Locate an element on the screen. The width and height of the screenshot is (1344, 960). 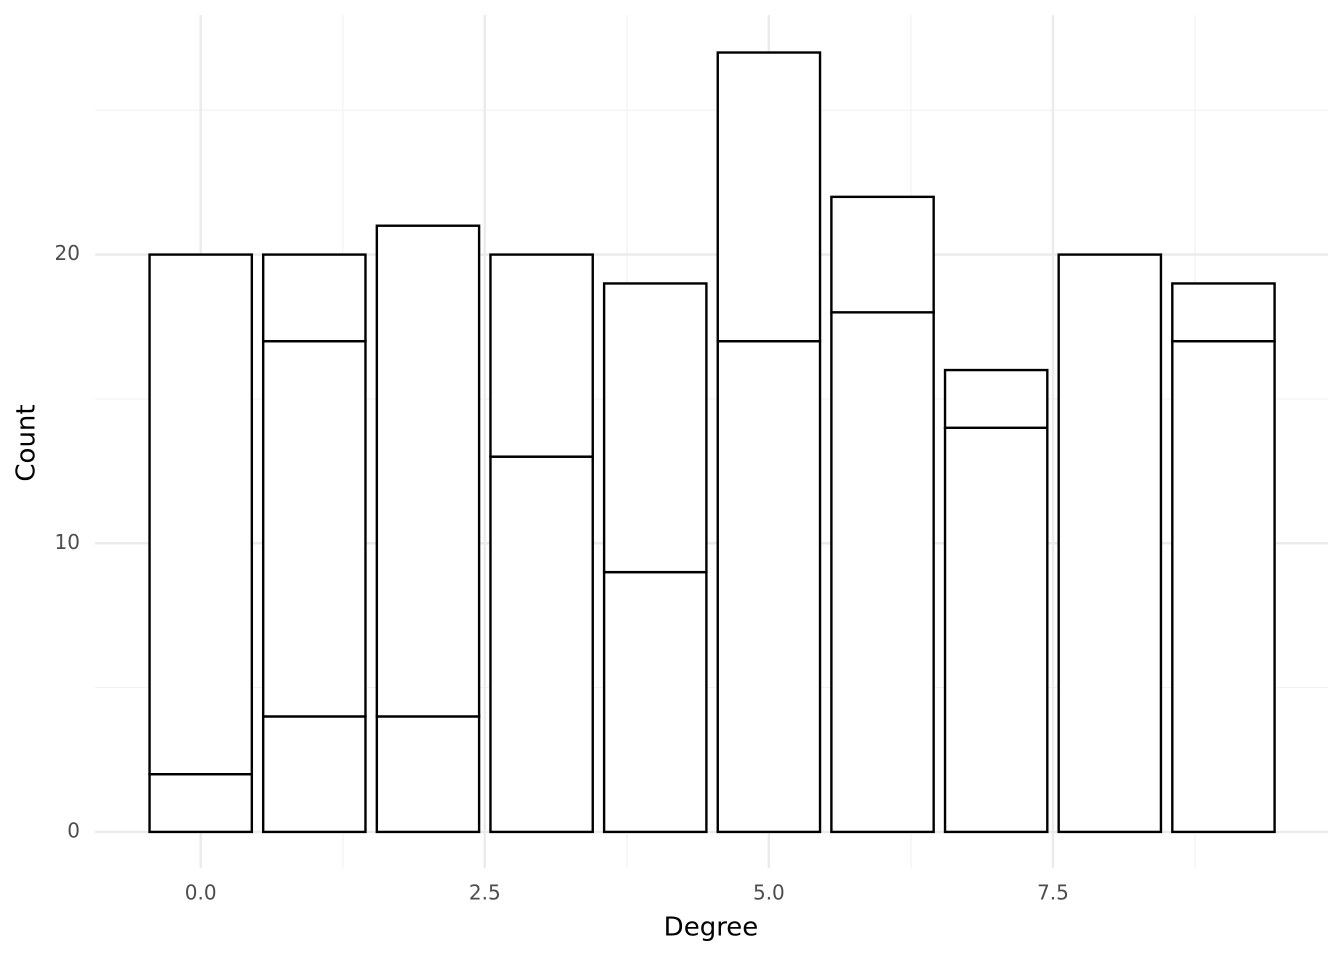
y-tick-label: 20 is located at coordinates (67, 253).